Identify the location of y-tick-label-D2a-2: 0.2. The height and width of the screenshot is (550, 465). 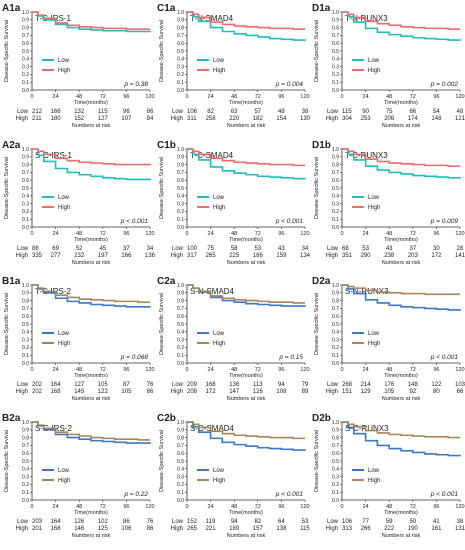
(335, 348).